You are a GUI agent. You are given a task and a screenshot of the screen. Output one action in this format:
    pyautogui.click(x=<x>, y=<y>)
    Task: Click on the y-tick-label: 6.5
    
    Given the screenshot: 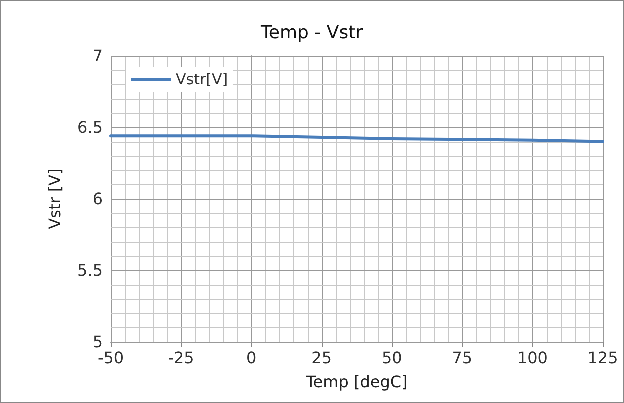 What is the action you would take?
    pyautogui.click(x=90, y=127)
    